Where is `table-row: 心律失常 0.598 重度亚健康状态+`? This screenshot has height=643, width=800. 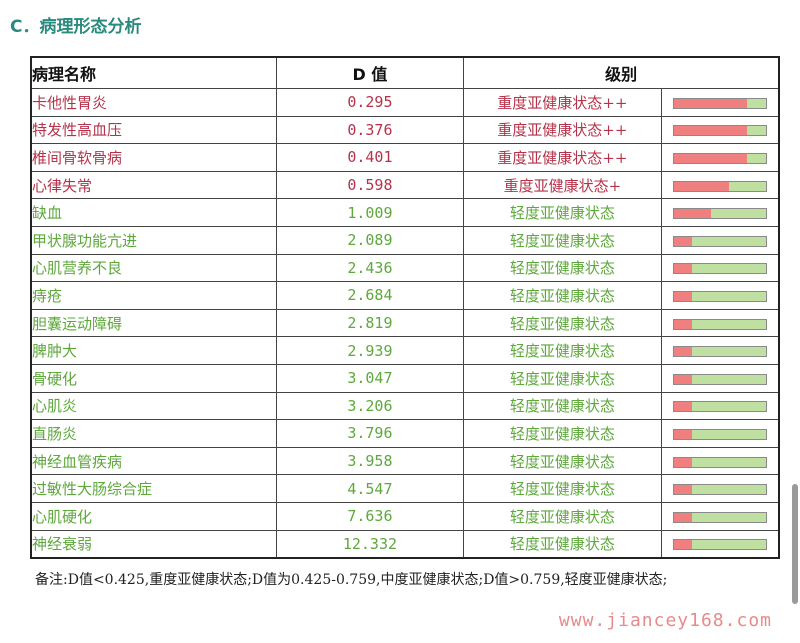 table-row: 心律失常 0.598 重度亚健康状态+ is located at coordinates (405, 185).